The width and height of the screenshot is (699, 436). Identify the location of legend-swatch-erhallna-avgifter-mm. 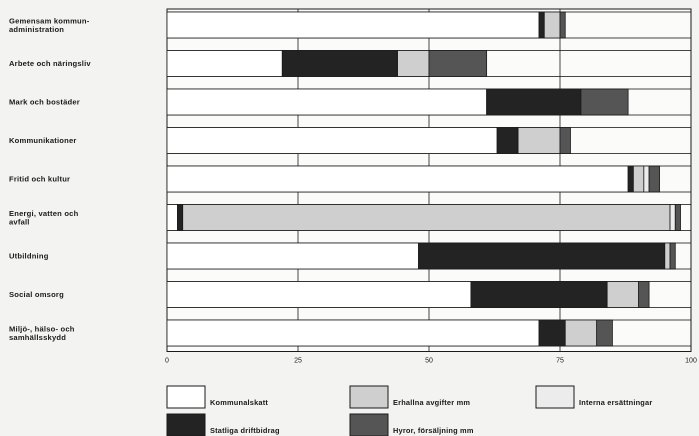
(369, 397).